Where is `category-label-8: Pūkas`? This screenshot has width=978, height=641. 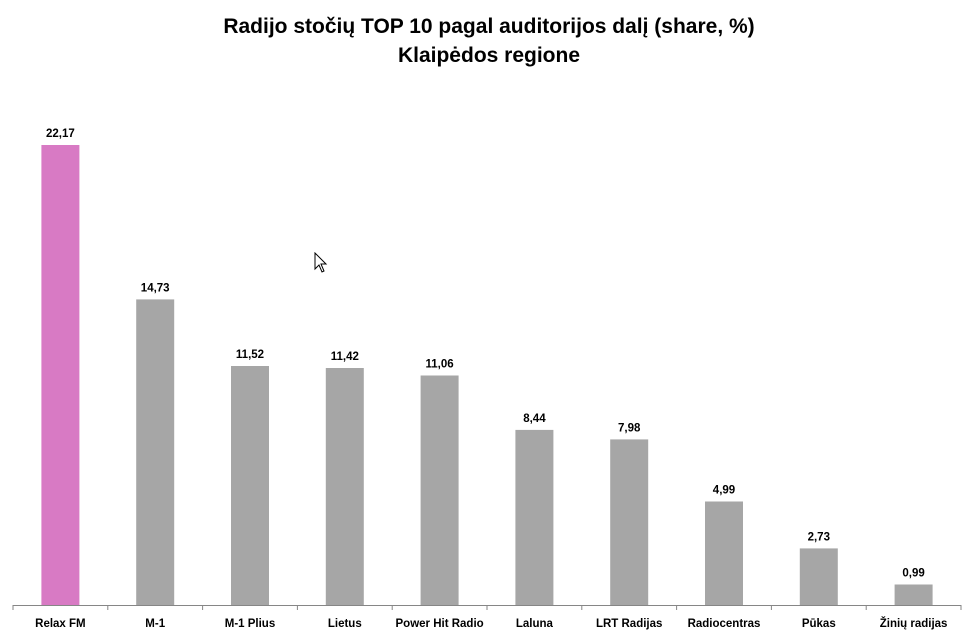 category-label-8: Pūkas is located at coordinates (819, 624).